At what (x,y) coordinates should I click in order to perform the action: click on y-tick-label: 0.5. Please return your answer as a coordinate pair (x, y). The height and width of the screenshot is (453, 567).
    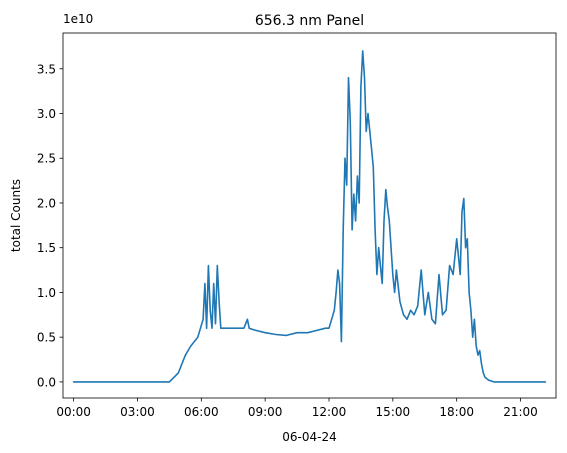
    Looking at the image, I should click on (46, 338).